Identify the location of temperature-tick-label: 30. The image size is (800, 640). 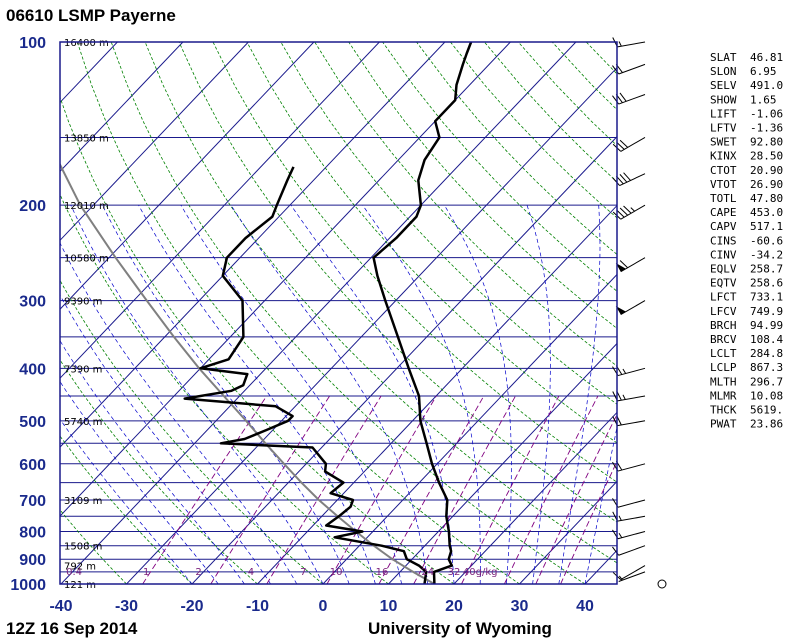
(520, 606).